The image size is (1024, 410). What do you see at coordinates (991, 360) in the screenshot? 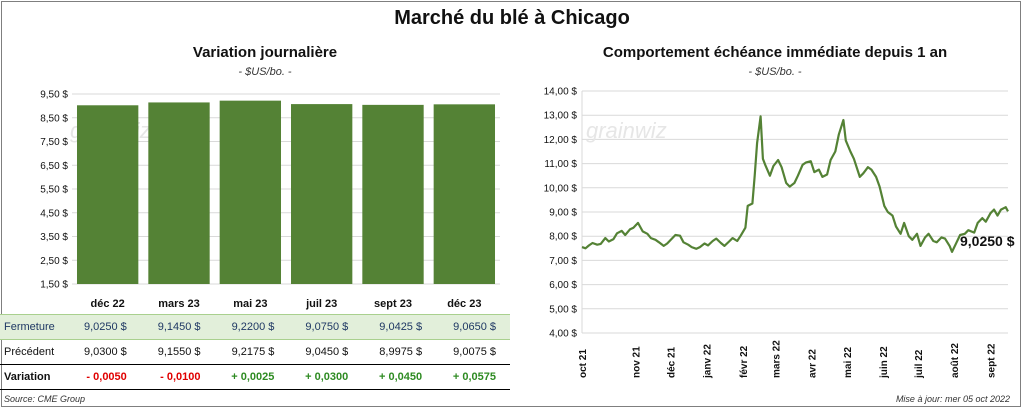
I see `x-tick-label: sept 22` at bounding box center [991, 360].